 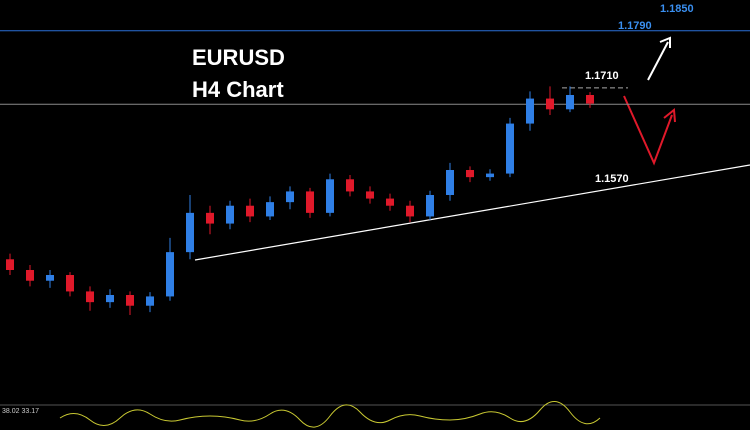 What do you see at coordinates (635, 26) in the screenshot?
I see `level-label: 1.1790` at bounding box center [635, 26].